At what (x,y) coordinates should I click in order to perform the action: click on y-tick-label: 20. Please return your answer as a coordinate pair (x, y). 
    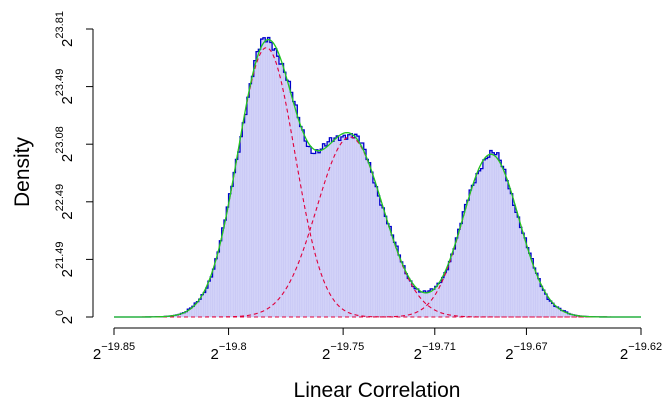
    Looking at the image, I should click on (65, 317).